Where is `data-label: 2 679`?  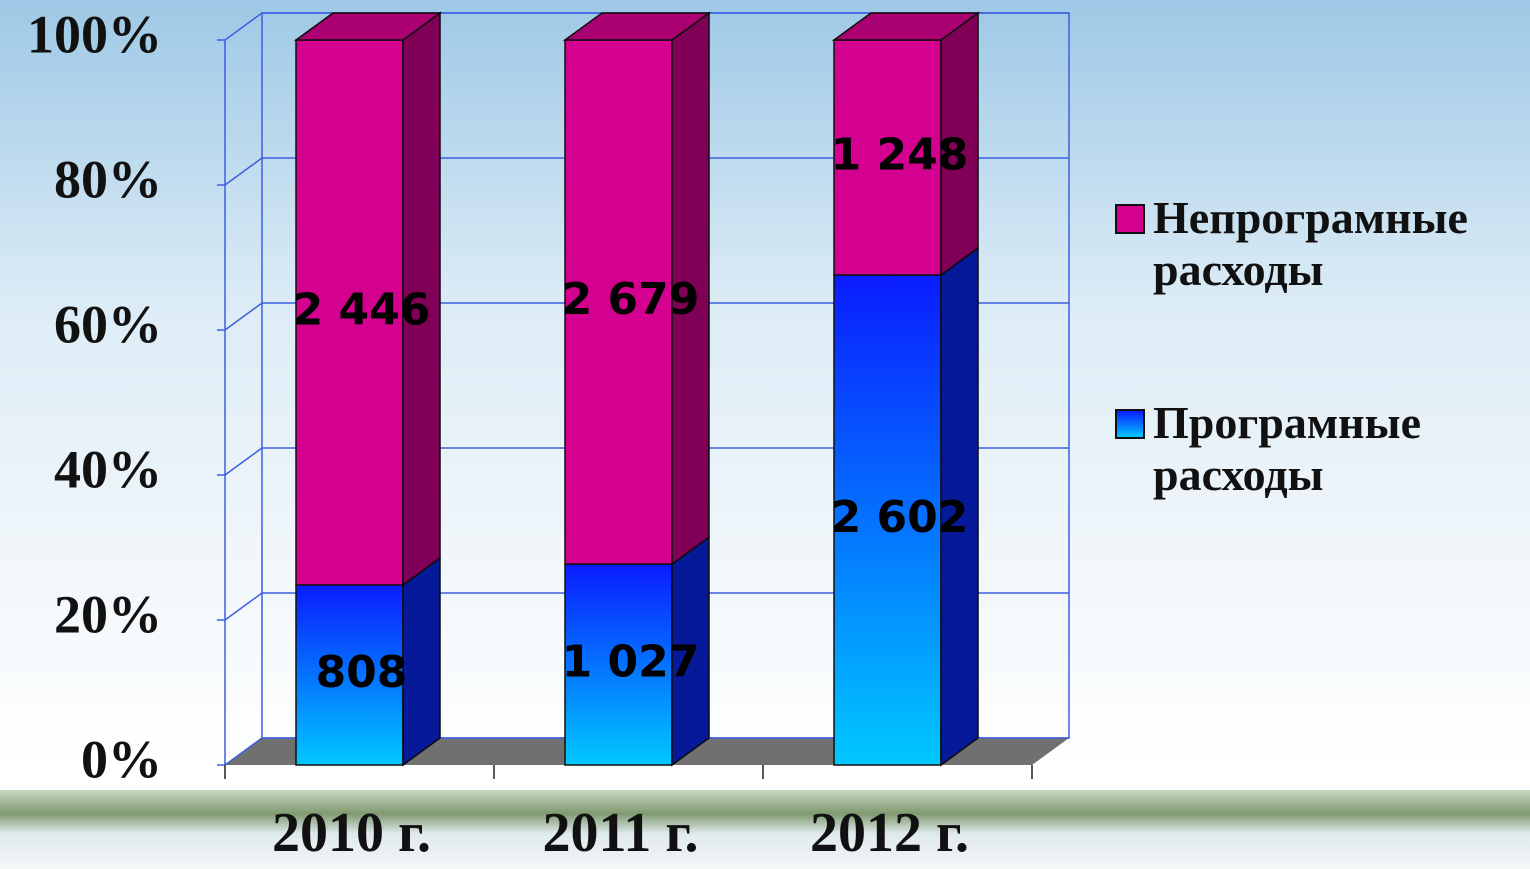
data-label: 2 679 is located at coordinates (631, 299).